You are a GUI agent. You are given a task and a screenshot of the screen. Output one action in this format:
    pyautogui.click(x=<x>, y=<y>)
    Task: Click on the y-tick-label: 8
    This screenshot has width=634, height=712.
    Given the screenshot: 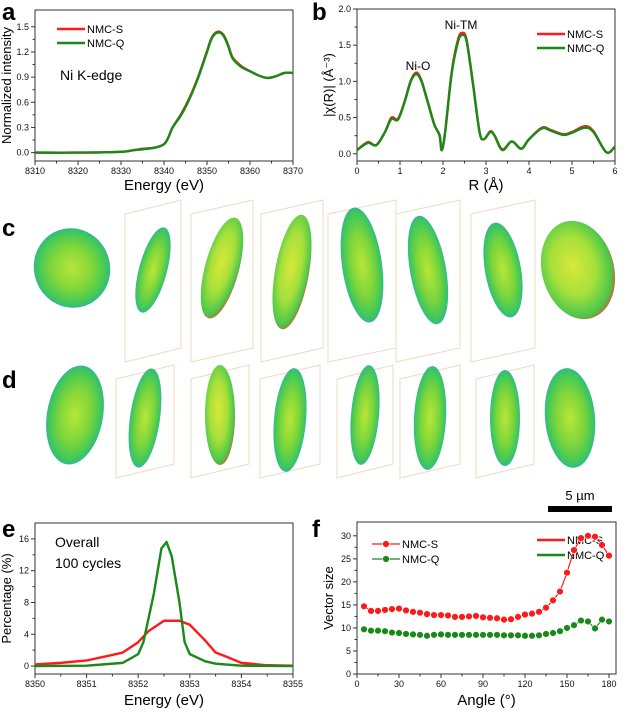 What is the action you would take?
    pyautogui.click(x=26, y=602)
    